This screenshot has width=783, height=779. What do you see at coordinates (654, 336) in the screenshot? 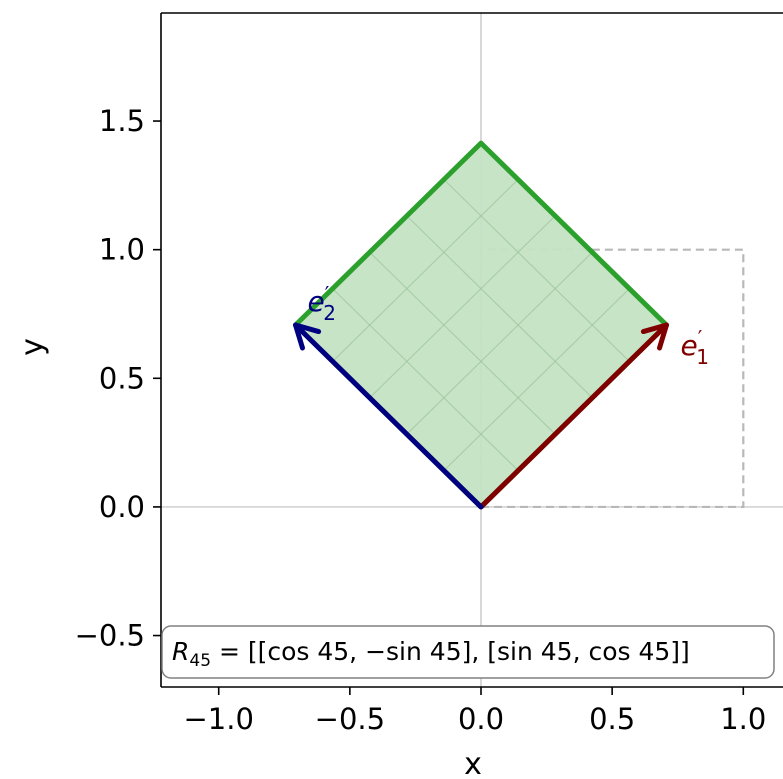
I see `e1_prime-arrowhead` at bounding box center [654, 336].